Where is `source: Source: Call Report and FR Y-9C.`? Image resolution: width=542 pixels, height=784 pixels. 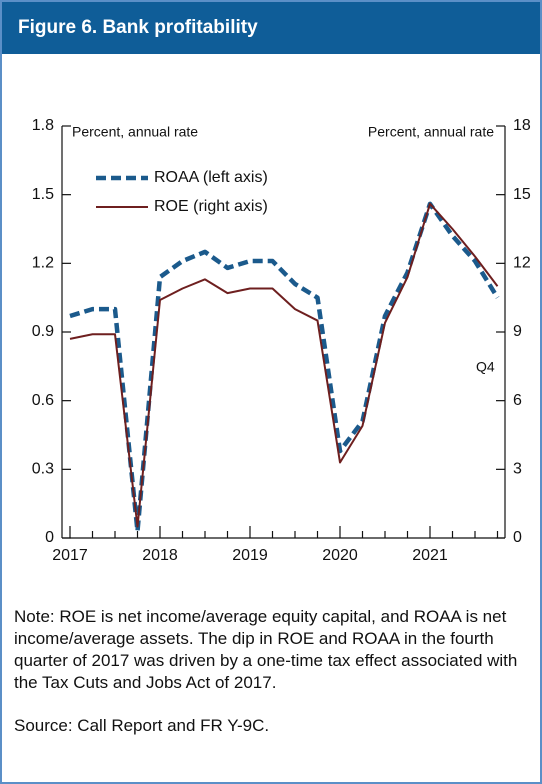 source: Source: Call Report and FR Y-9C. is located at coordinates (142, 725).